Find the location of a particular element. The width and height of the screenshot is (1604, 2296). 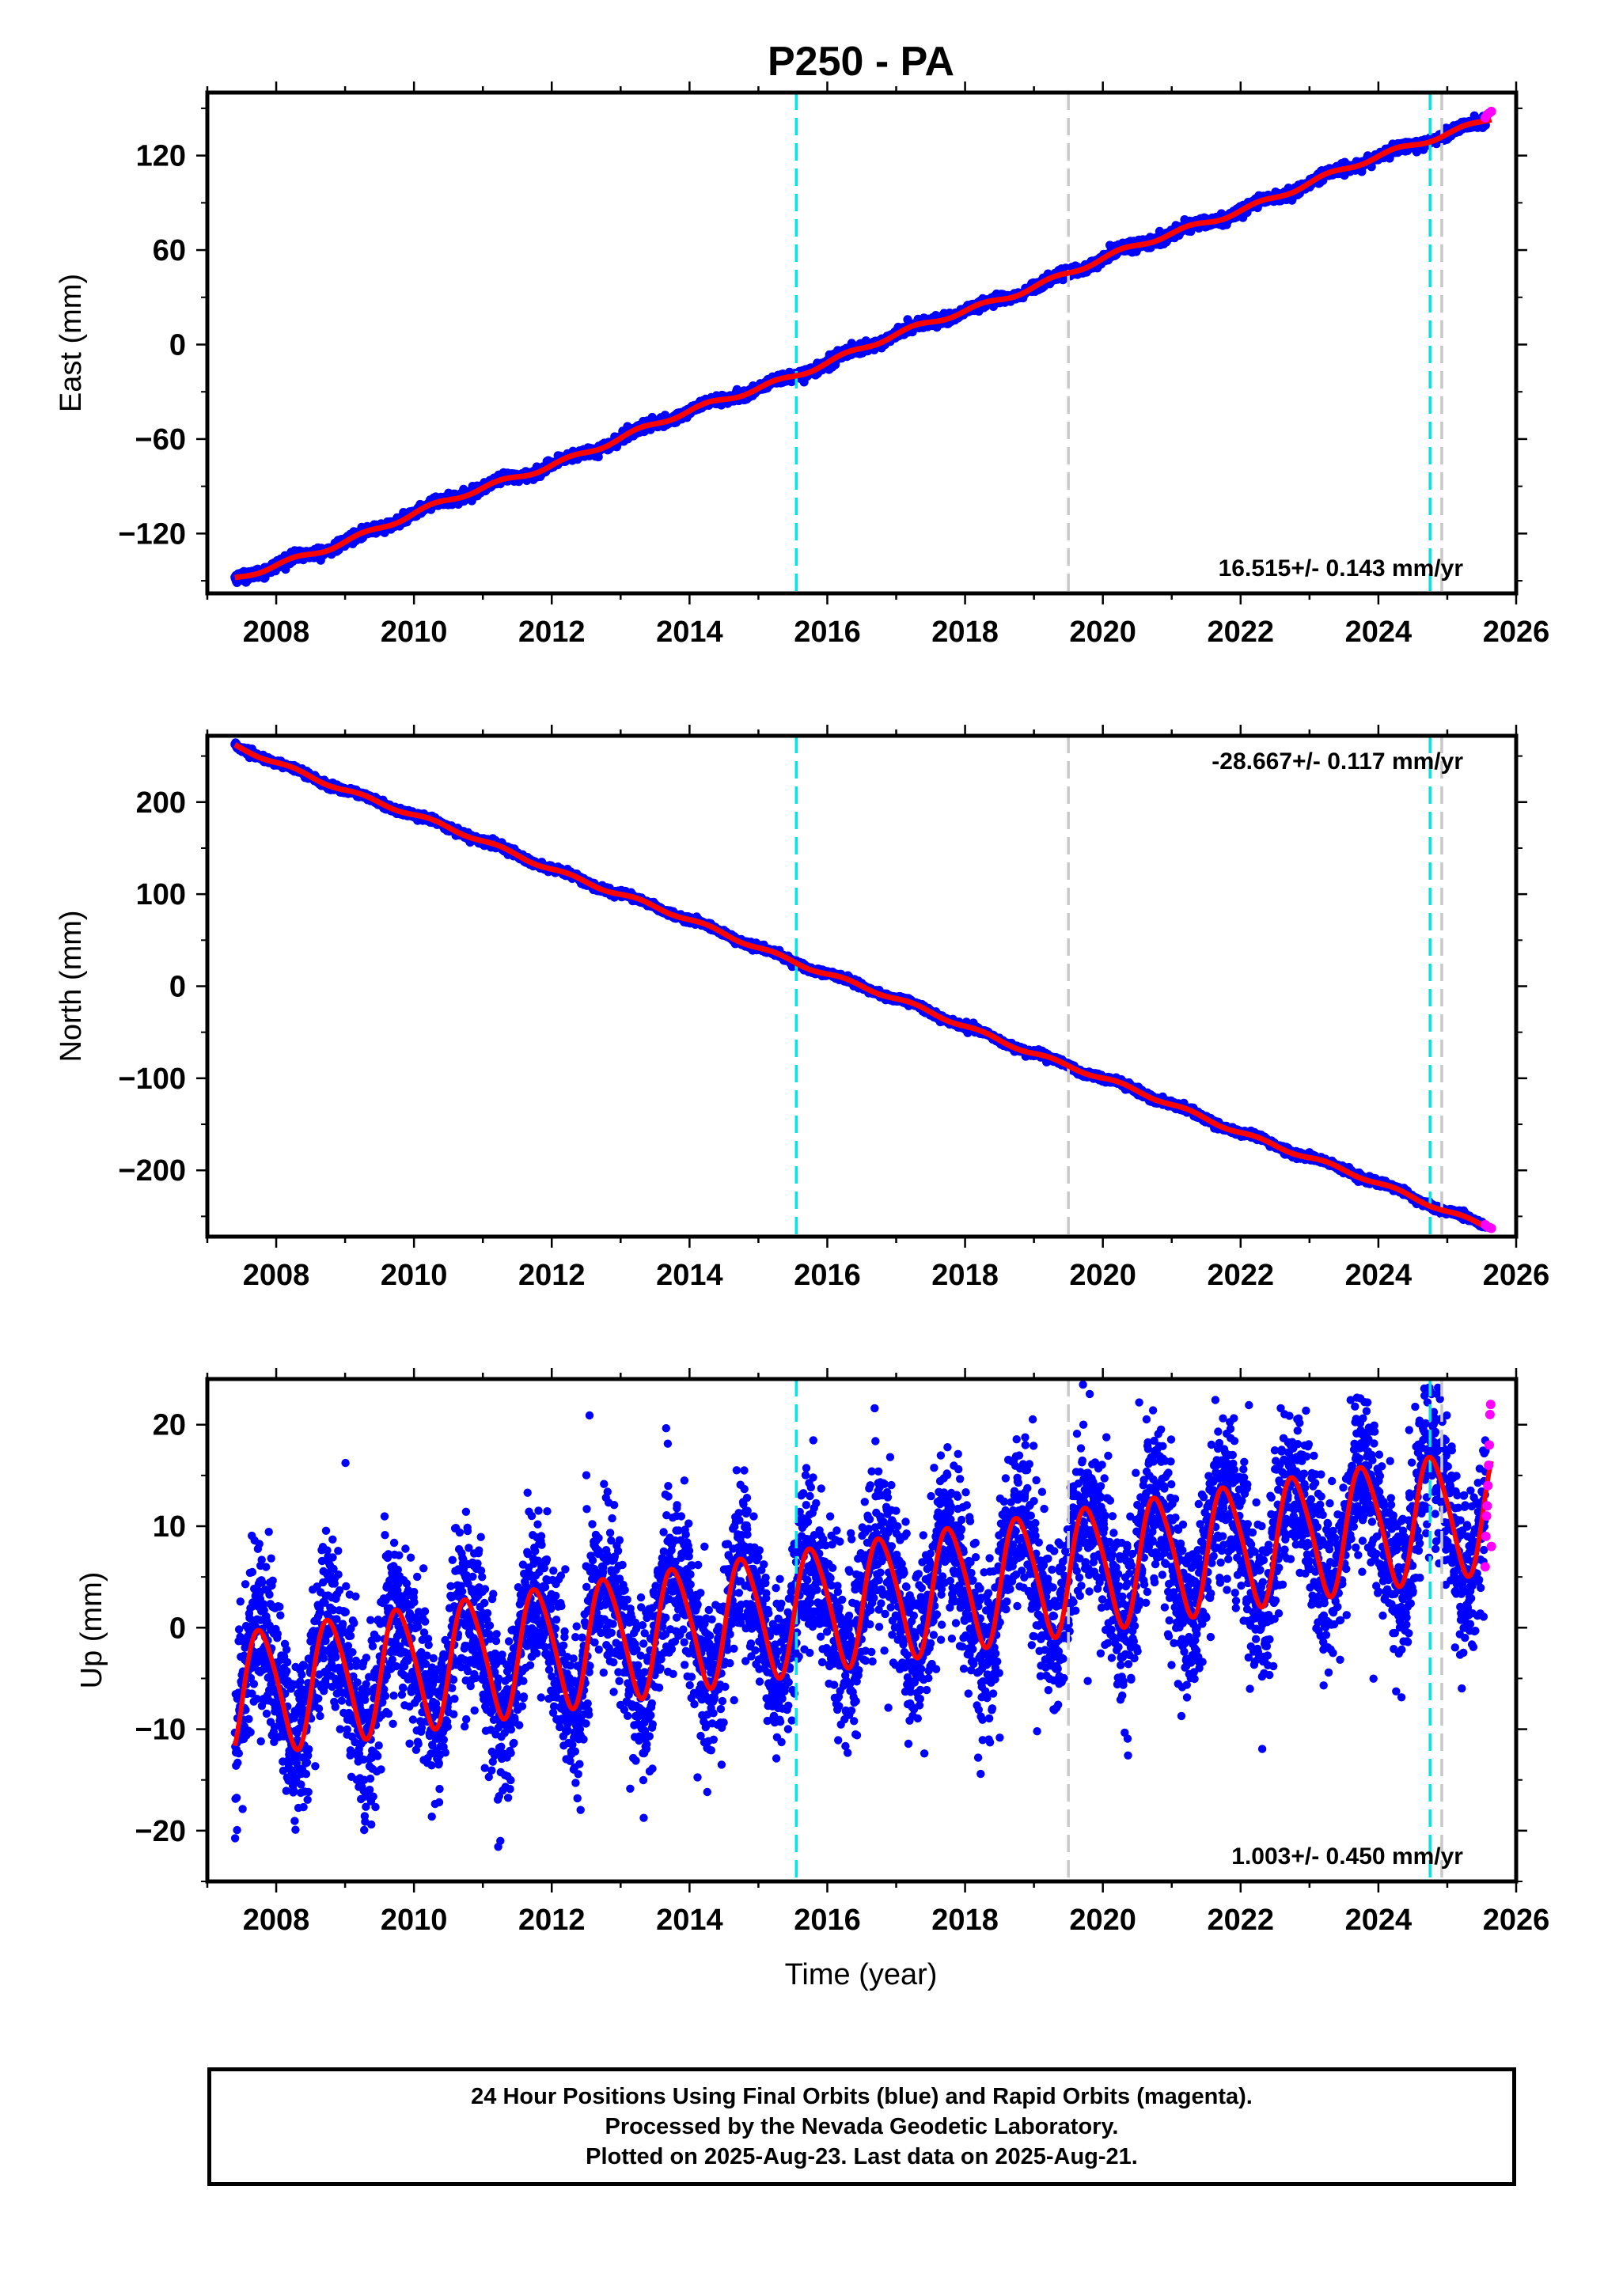

east-rapid-point is located at coordinates (1491, 111).